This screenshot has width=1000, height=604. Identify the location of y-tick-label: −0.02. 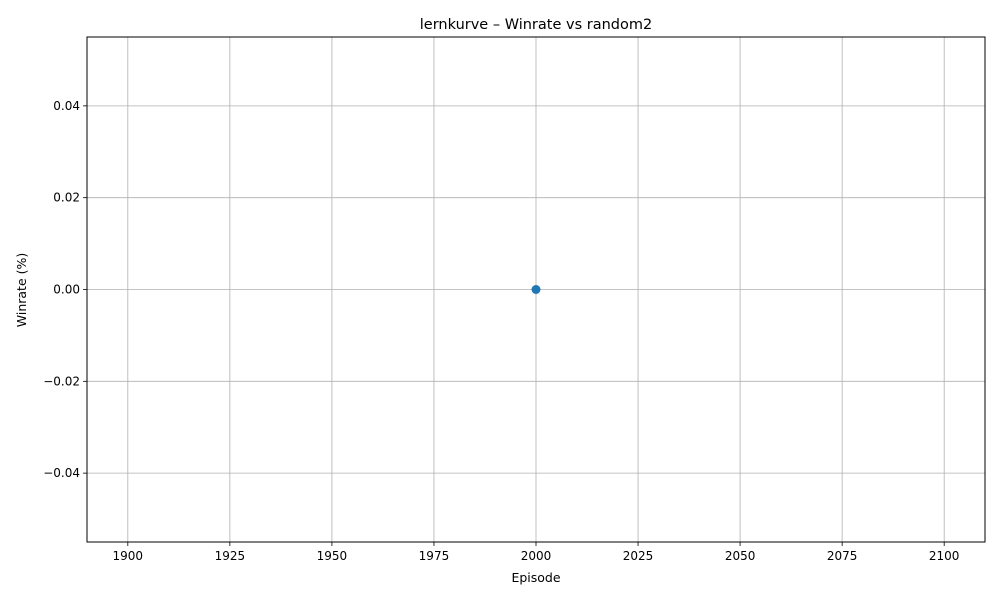
(61, 381).